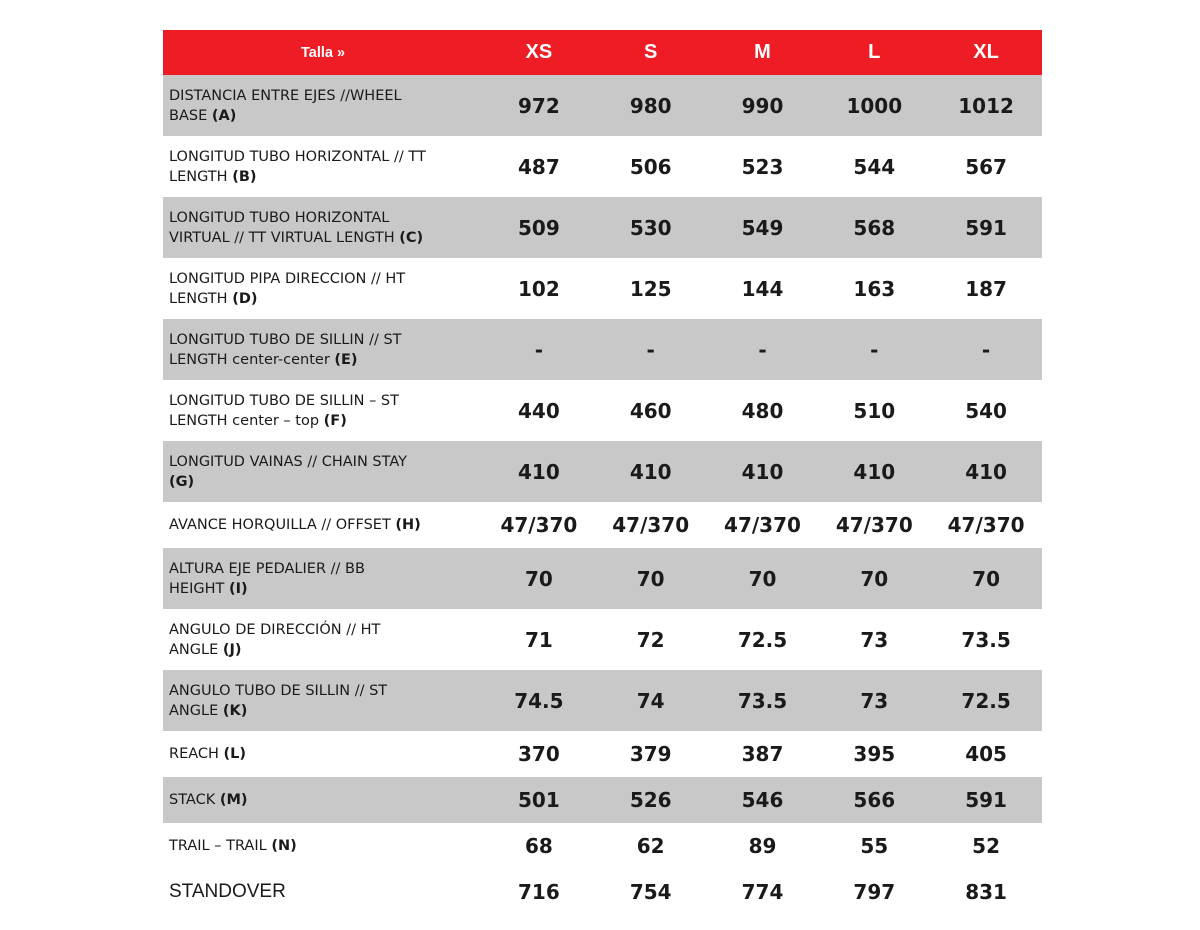 This screenshot has width=1200, height=930. Describe the element at coordinates (539, 410) in the screenshot. I see `value-xs: 440` at that location.